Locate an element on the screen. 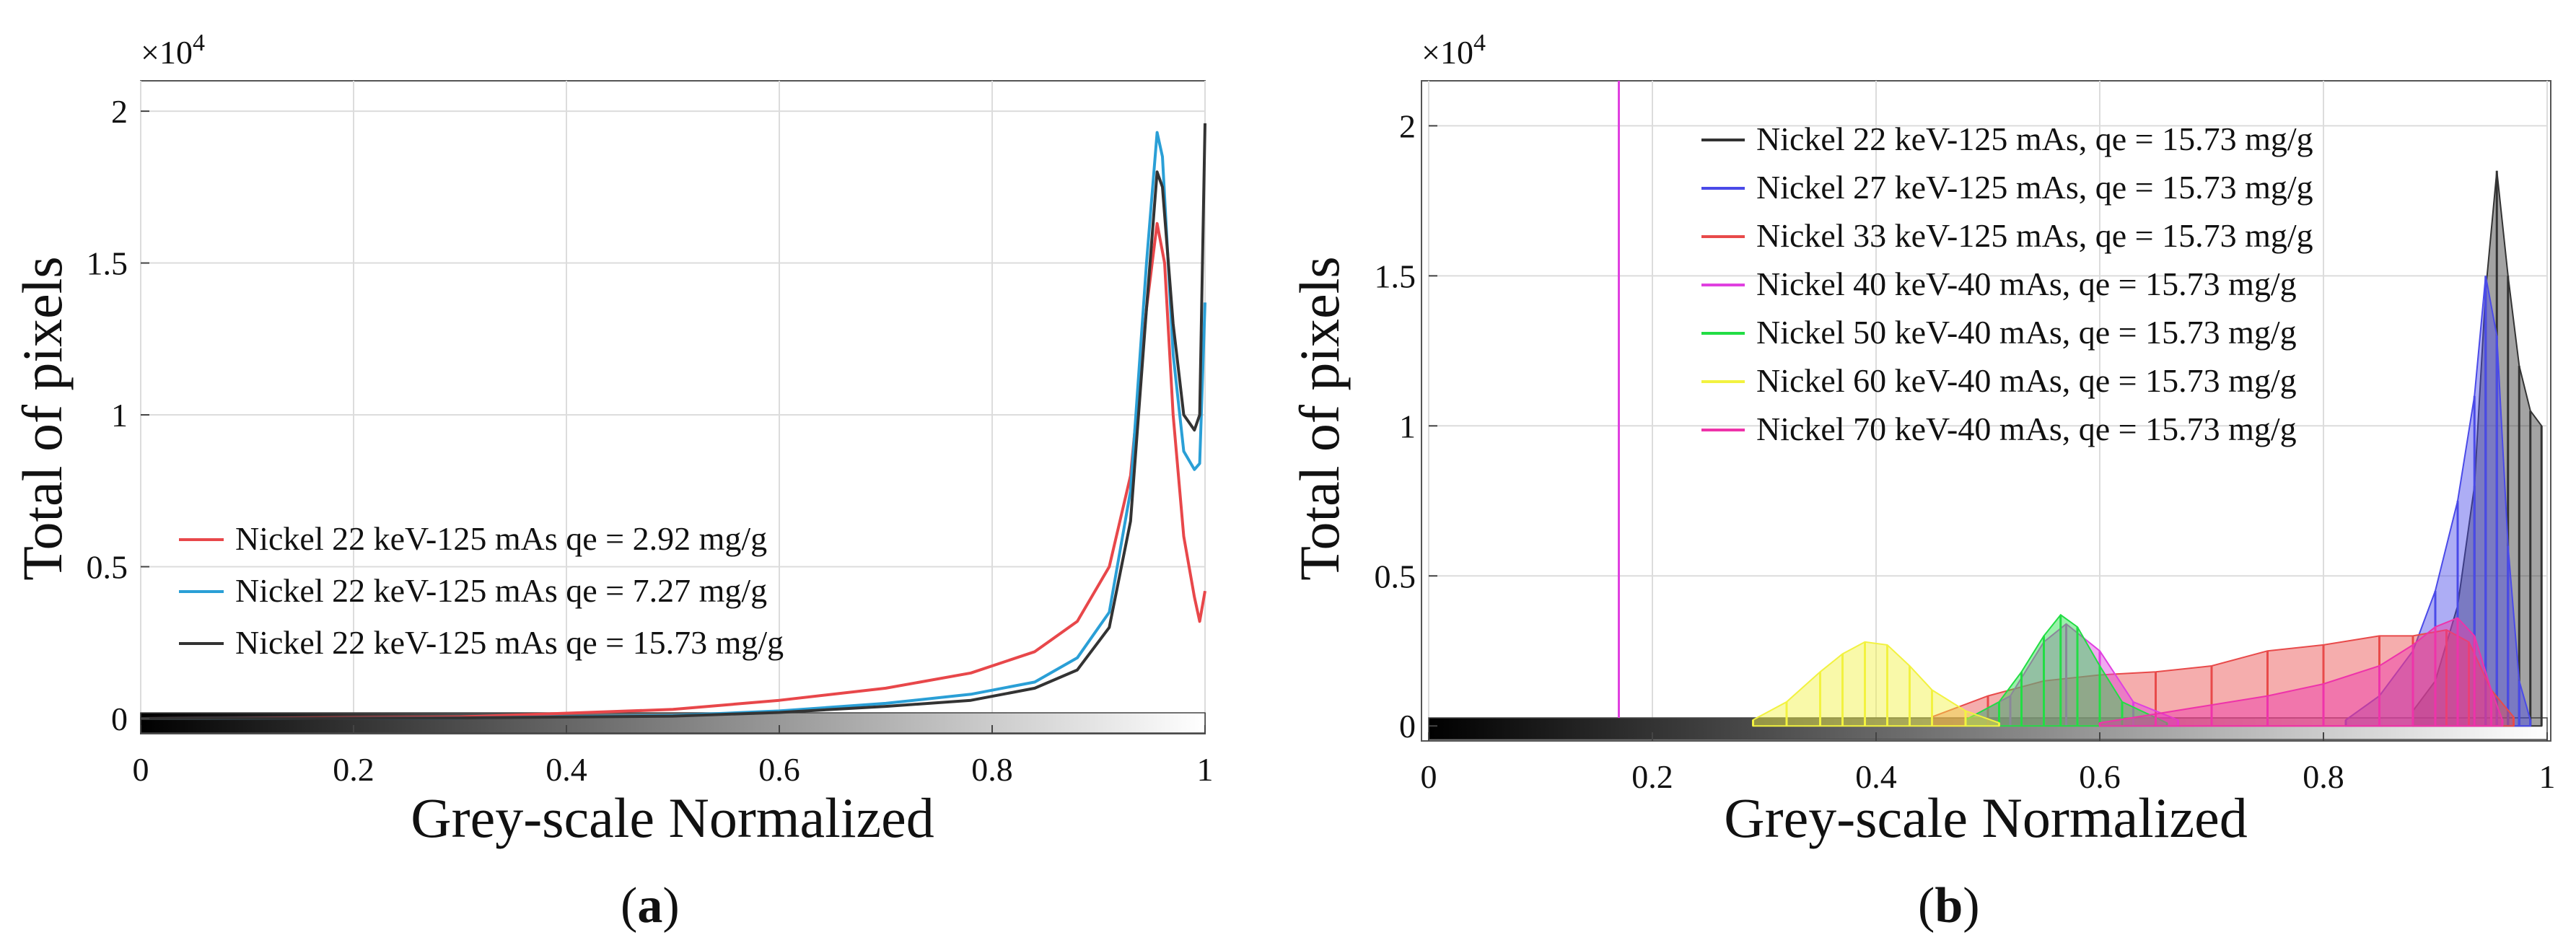  panel-b-caption-letter: b is located at coordinates (1949, 906).